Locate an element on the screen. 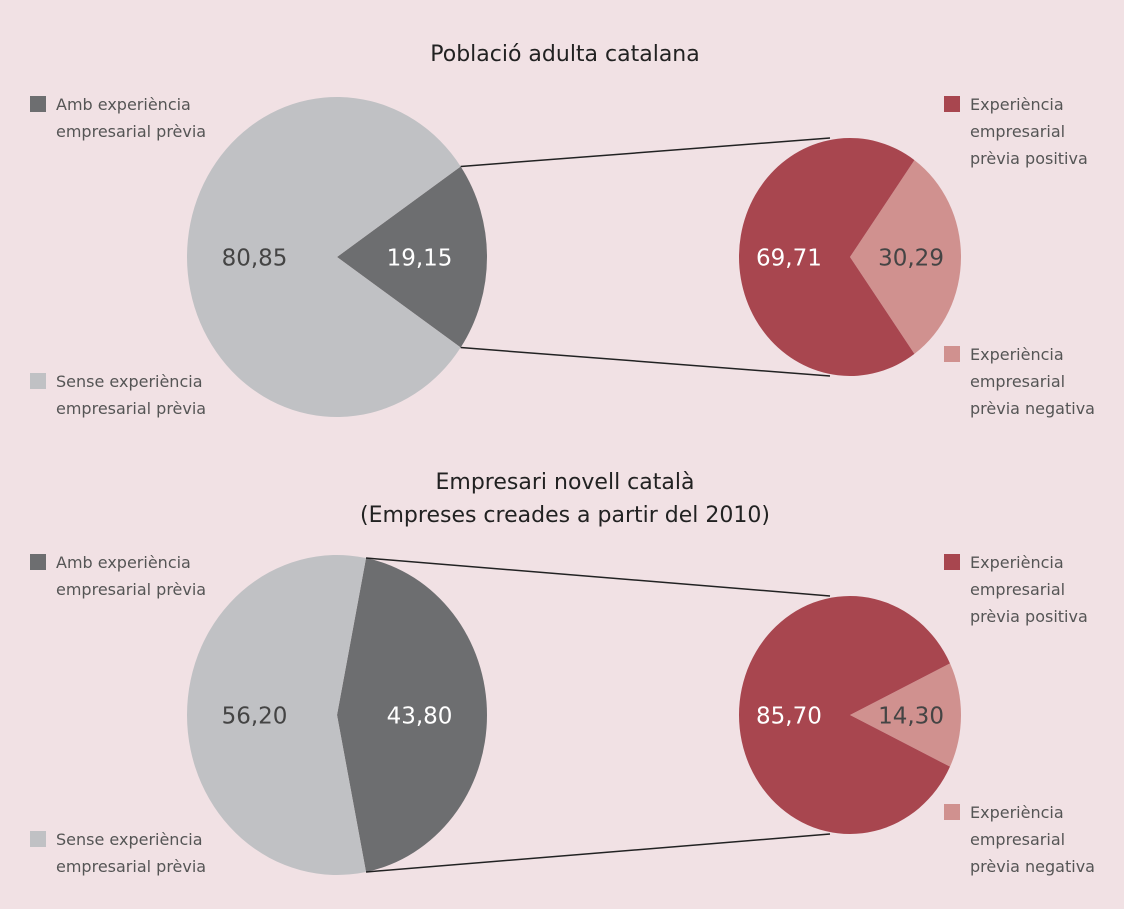 This screenshot has width=1124, height=909. value-label: 19,15 is located at coordinates (420, 259).